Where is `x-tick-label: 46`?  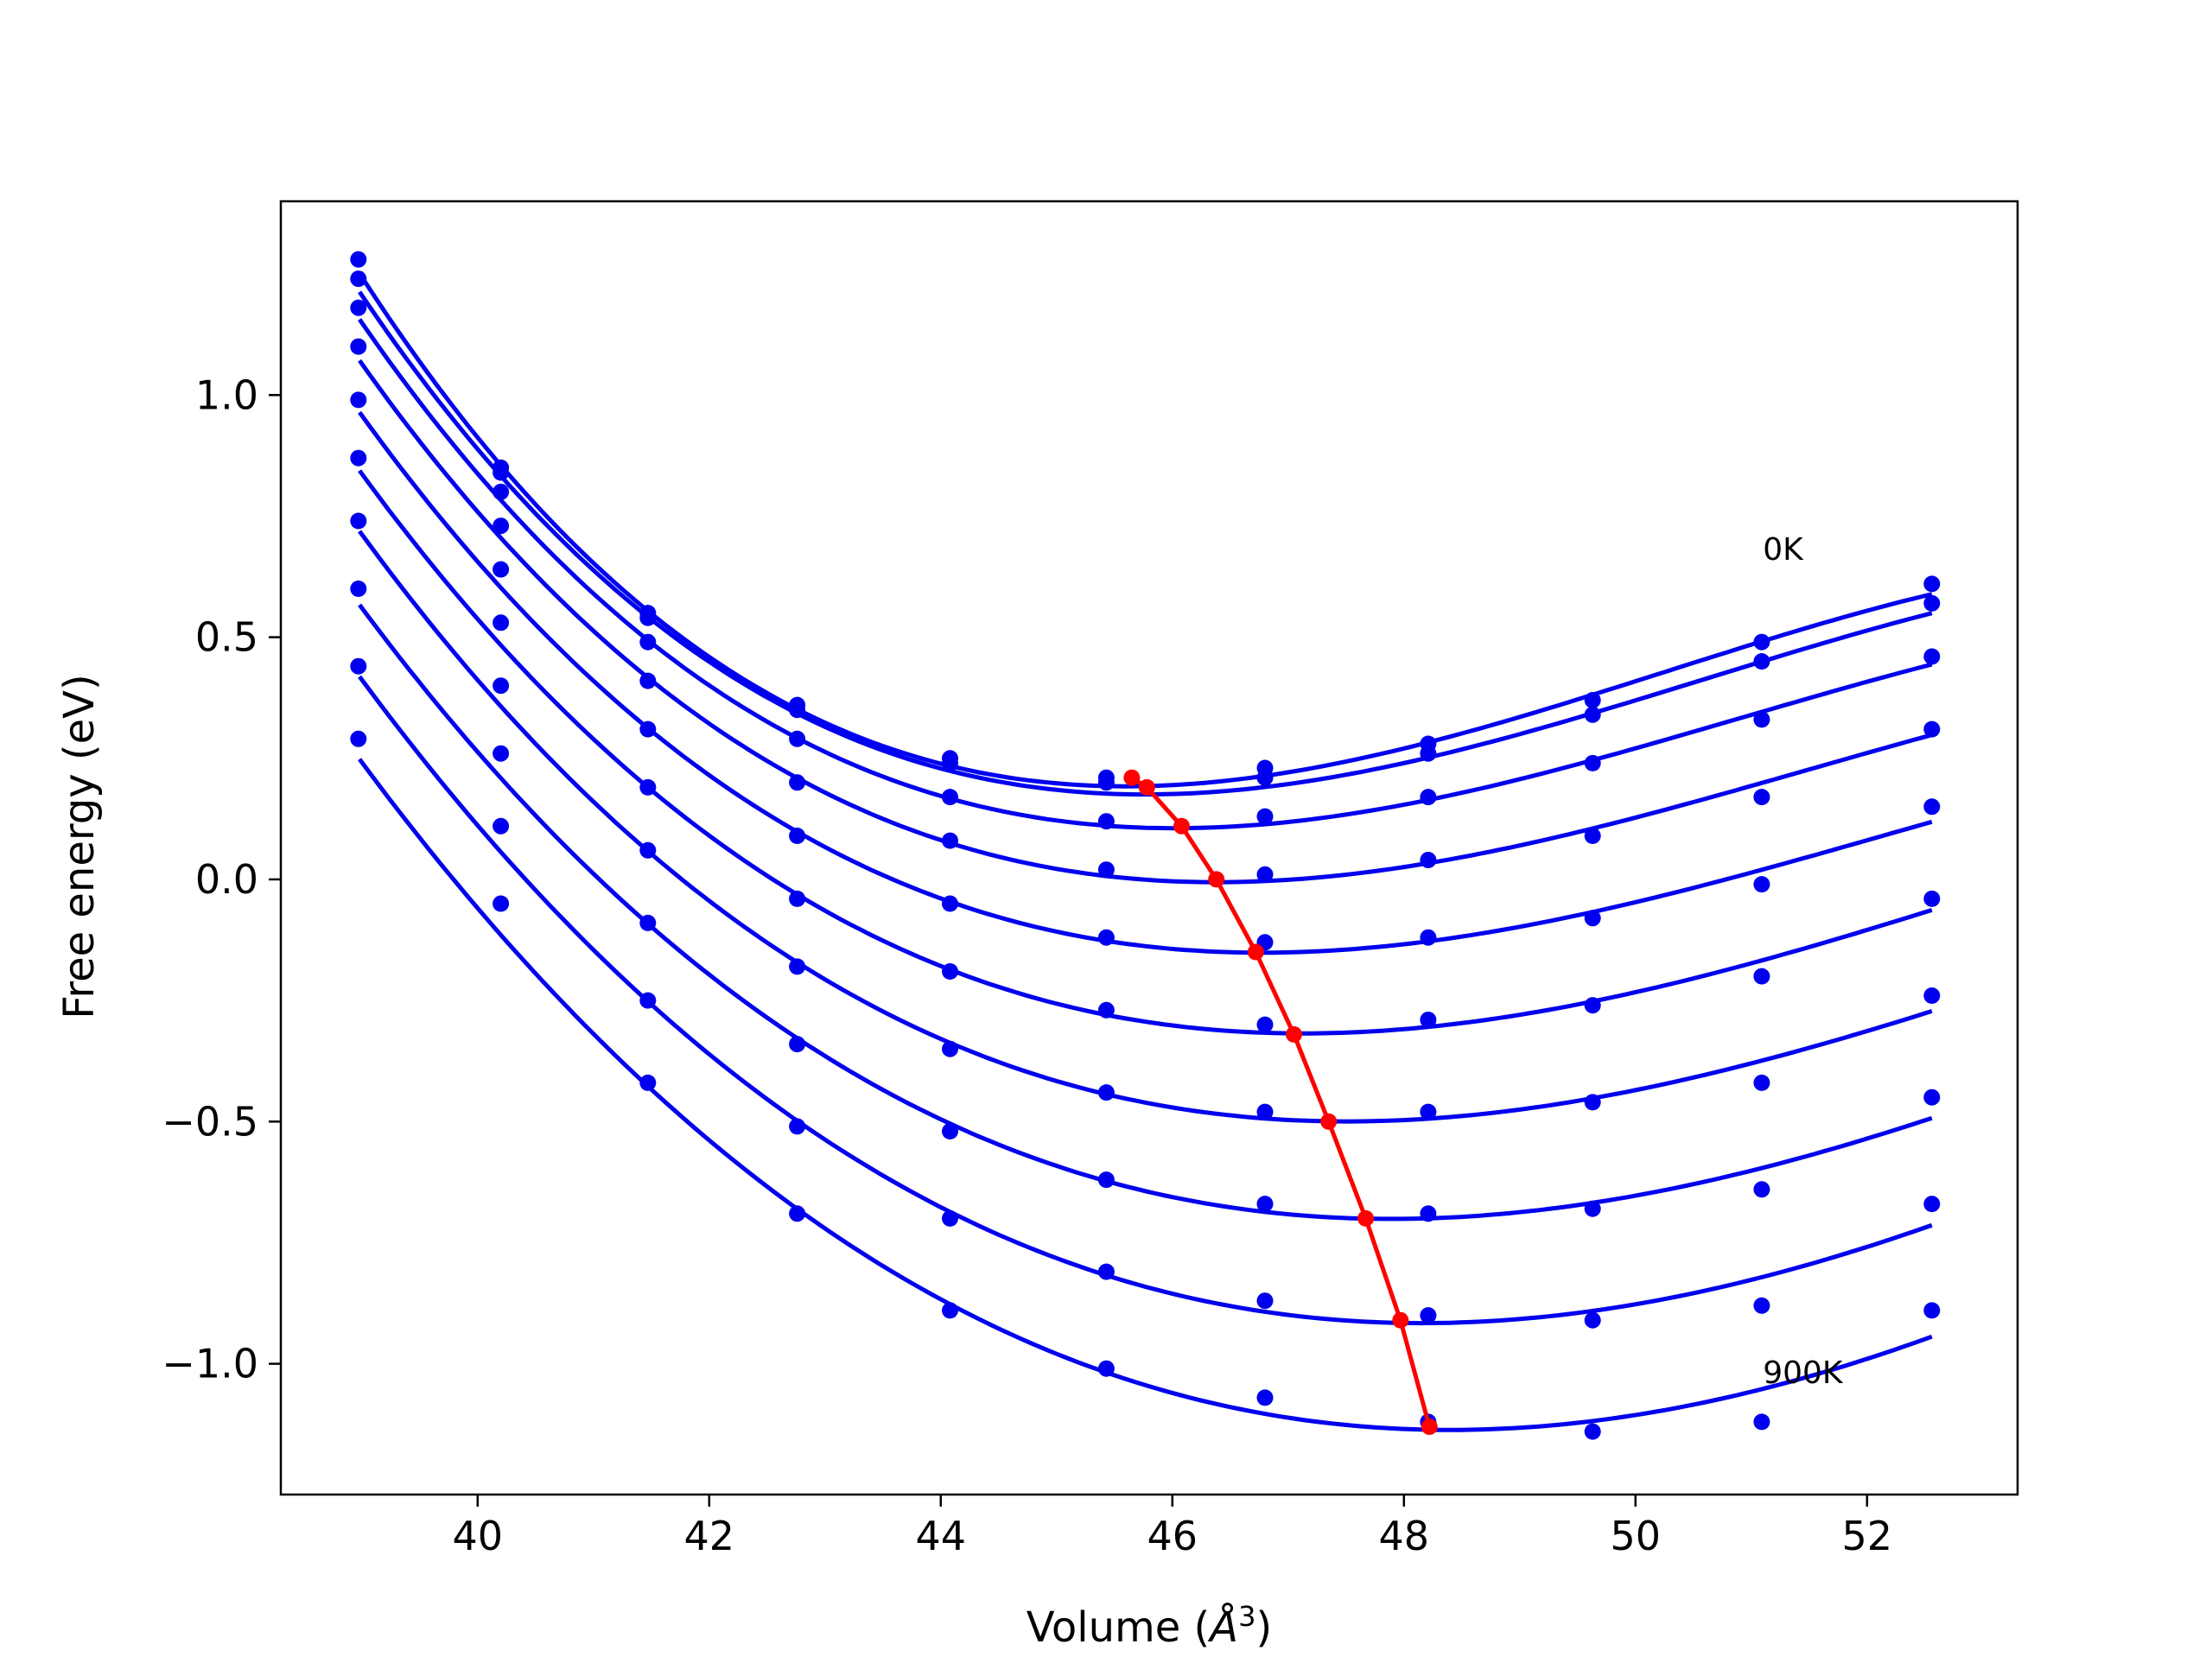 x-tick-label: 46 is located at coordinates (1172, 1536).